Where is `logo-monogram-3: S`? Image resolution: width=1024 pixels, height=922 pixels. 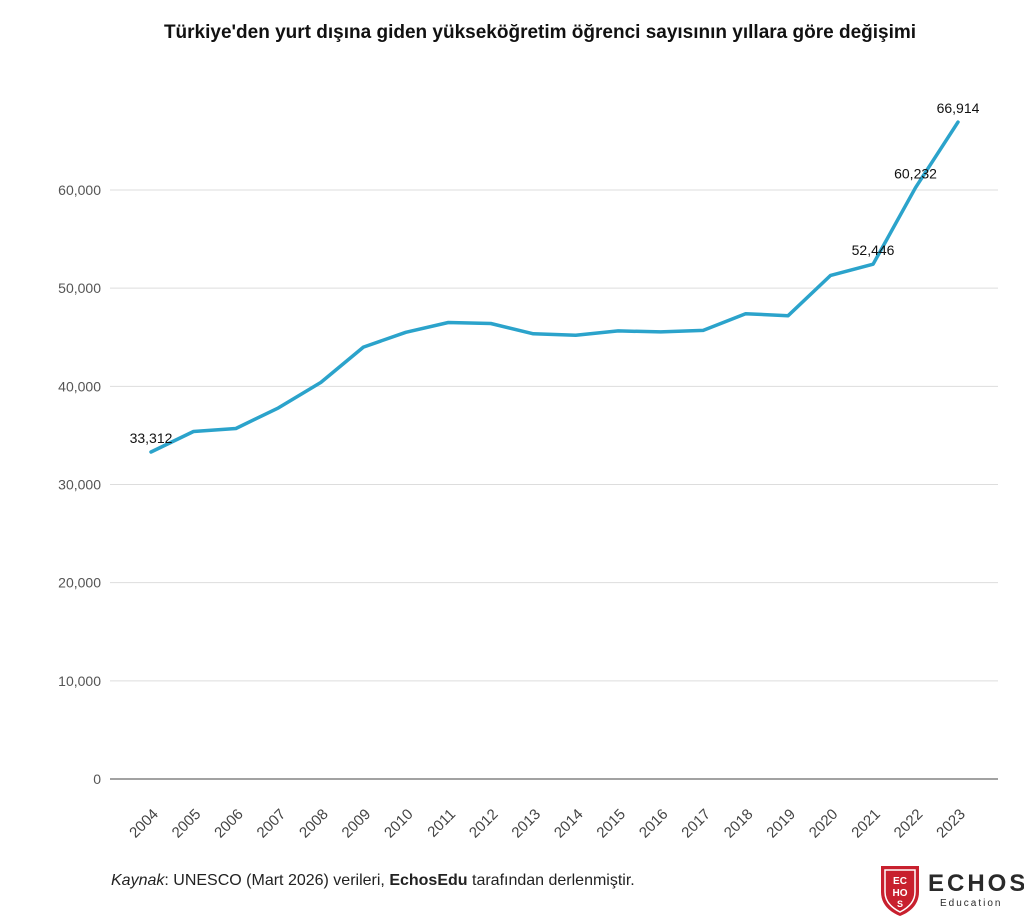
logo-monogram-3: S is located at coordinates (900, 904).